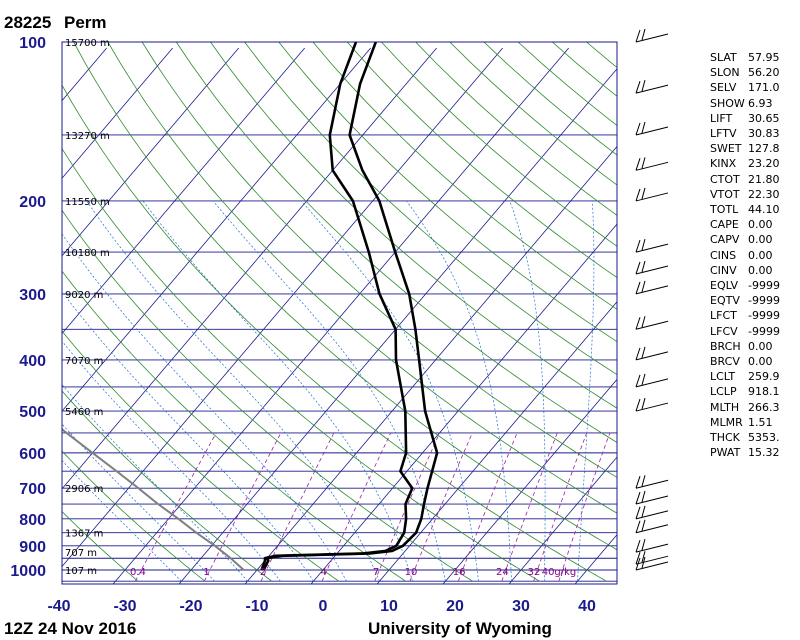 Image resolution: width=800 pixels, height=640 pixels. I want to click on index-key: LFCV, so click(724, 331).